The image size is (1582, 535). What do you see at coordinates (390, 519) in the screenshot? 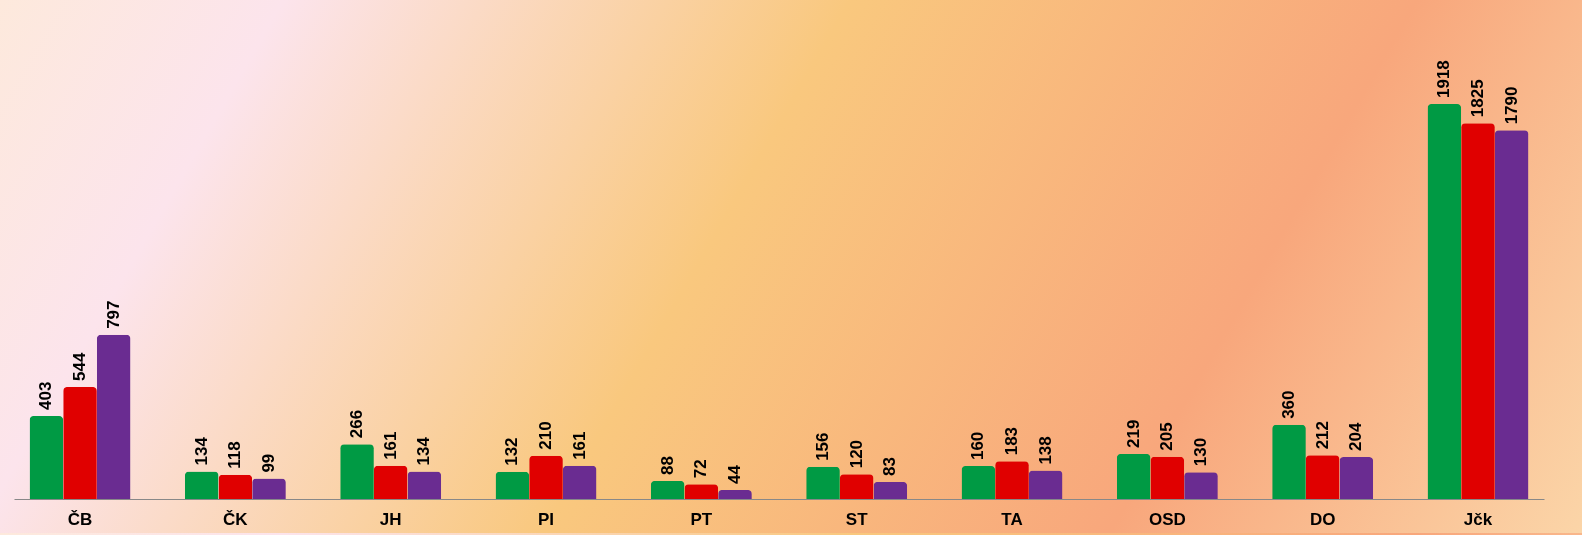
I see `x-tick-label: JH` at bounding box center [390, 519].